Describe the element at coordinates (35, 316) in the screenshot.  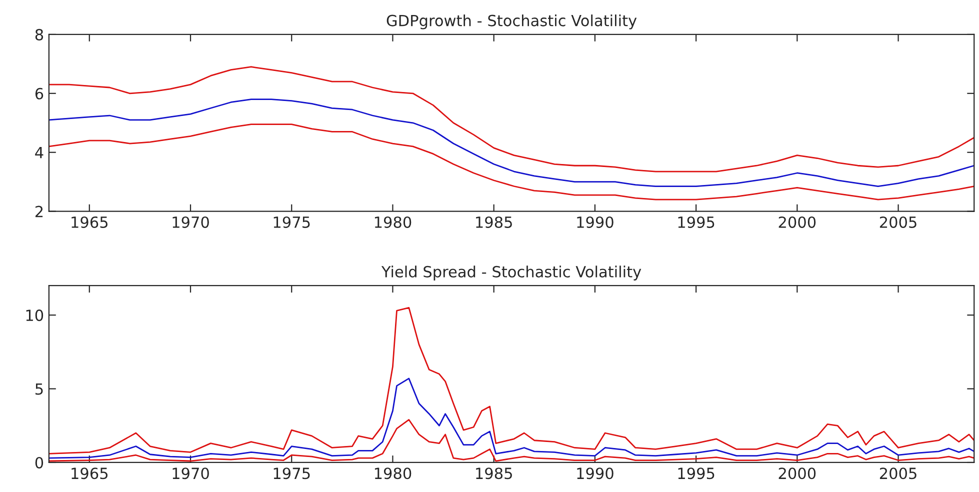
I see `y-tick-label: 10` at that location.